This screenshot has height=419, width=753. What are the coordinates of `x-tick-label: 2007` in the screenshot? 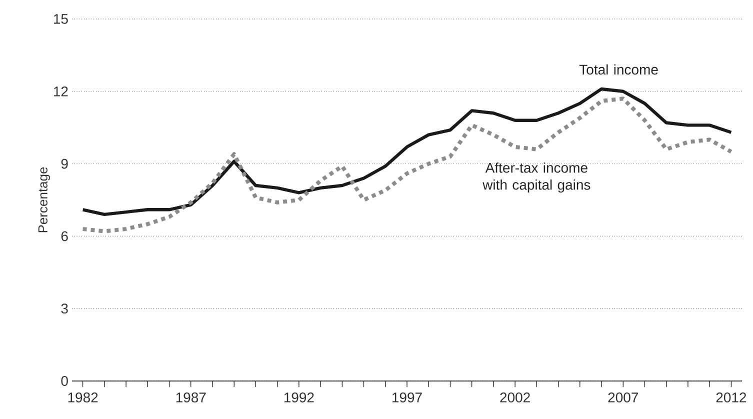 It's located at (623, 397).